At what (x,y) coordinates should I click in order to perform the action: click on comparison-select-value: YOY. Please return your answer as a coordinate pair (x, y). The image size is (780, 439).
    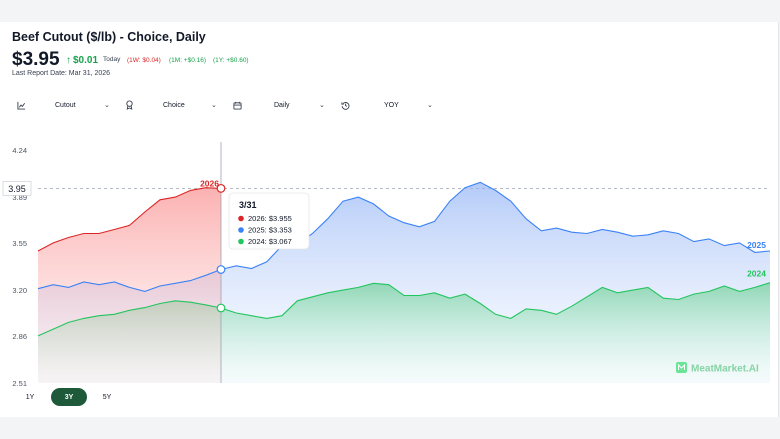
    Looking at the image, I should click on (391, 105).